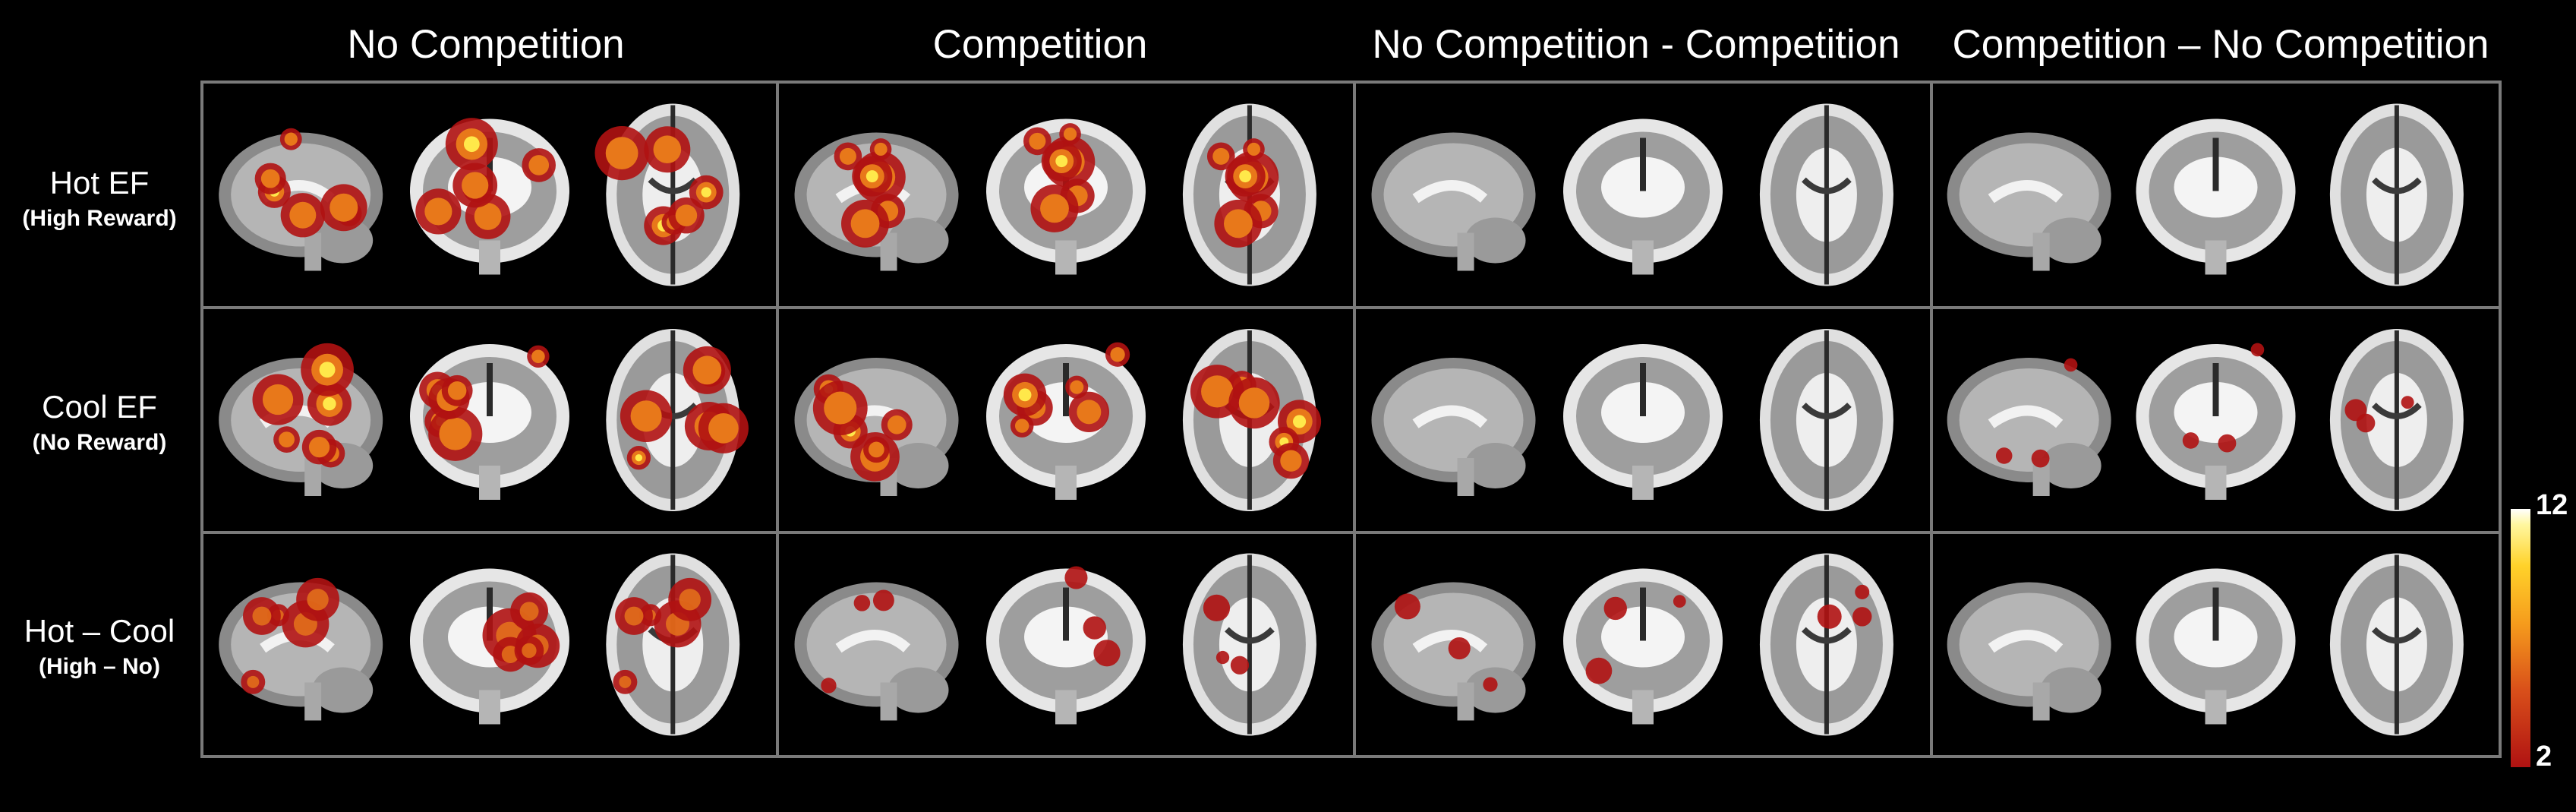  Describe the element at coordinates (486, 44) in the screenshot. I see `column-title-no-competition: No Competition` at that location.